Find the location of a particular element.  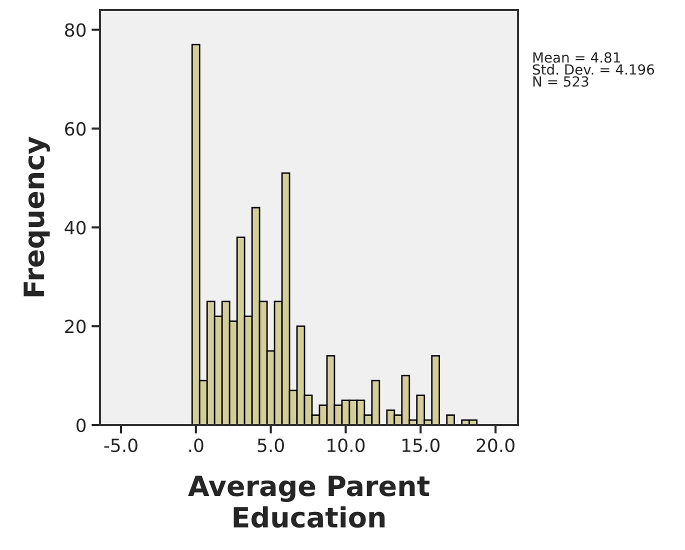

x-tick-label: 5.0 is located at coordinates (271, 445).